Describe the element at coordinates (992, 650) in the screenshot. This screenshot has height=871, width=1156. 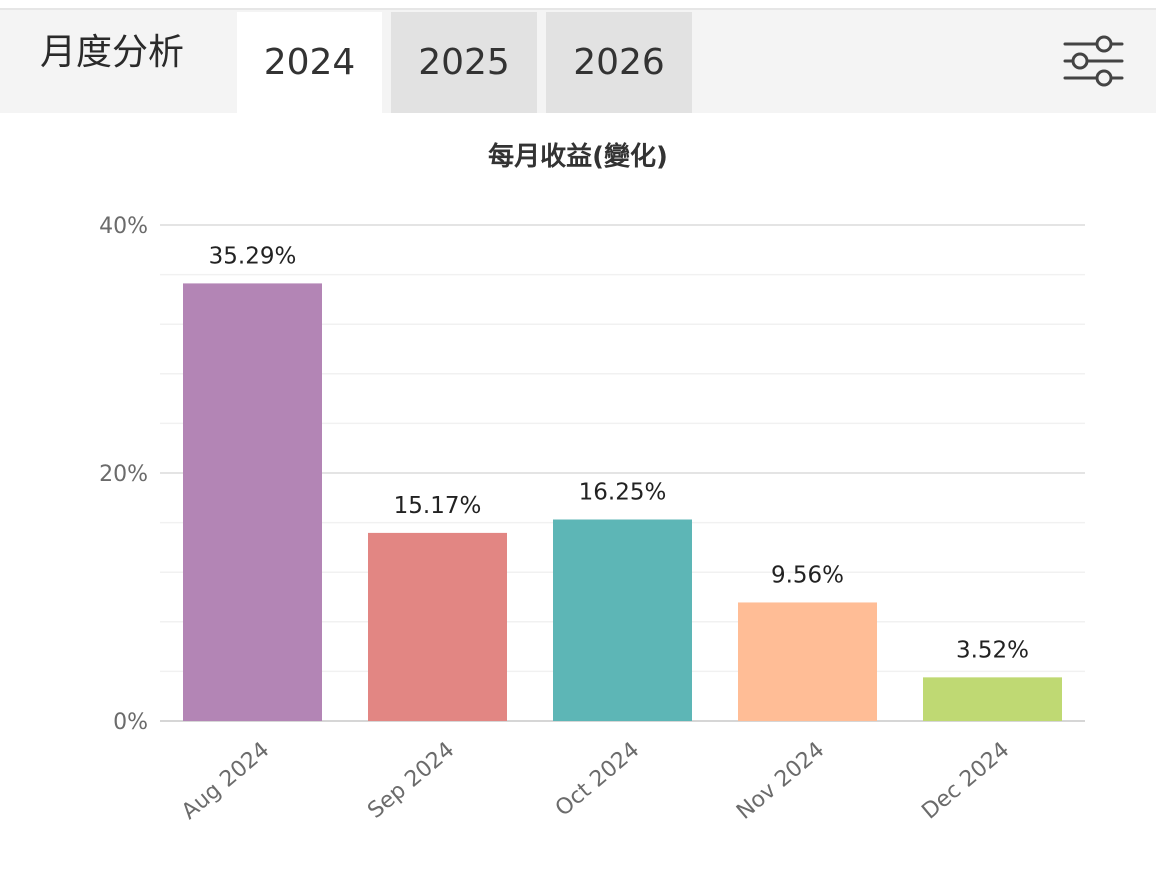
I see `bar-value-label: 3.52%` at that location.